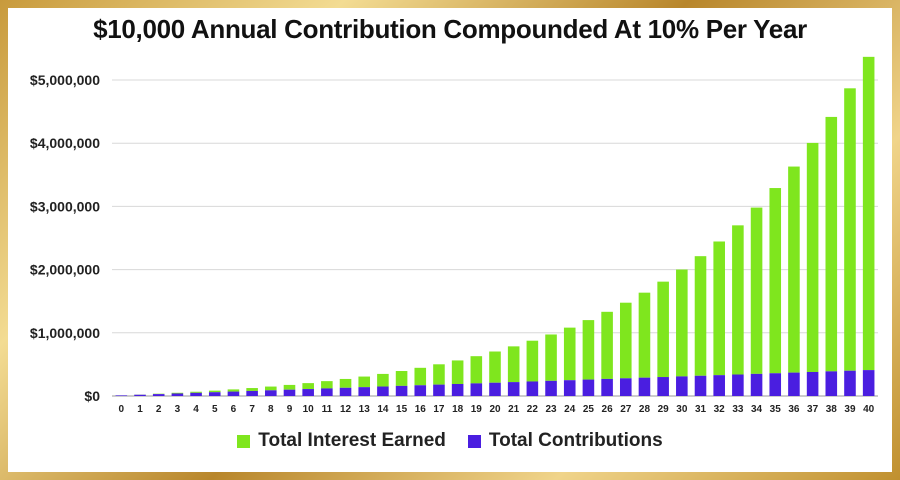 The width and height of the screenshot is (900, 480). Describe the element at coordinates (346, 409) in the screenshot. I see `x-tick-label: 12` at that location.